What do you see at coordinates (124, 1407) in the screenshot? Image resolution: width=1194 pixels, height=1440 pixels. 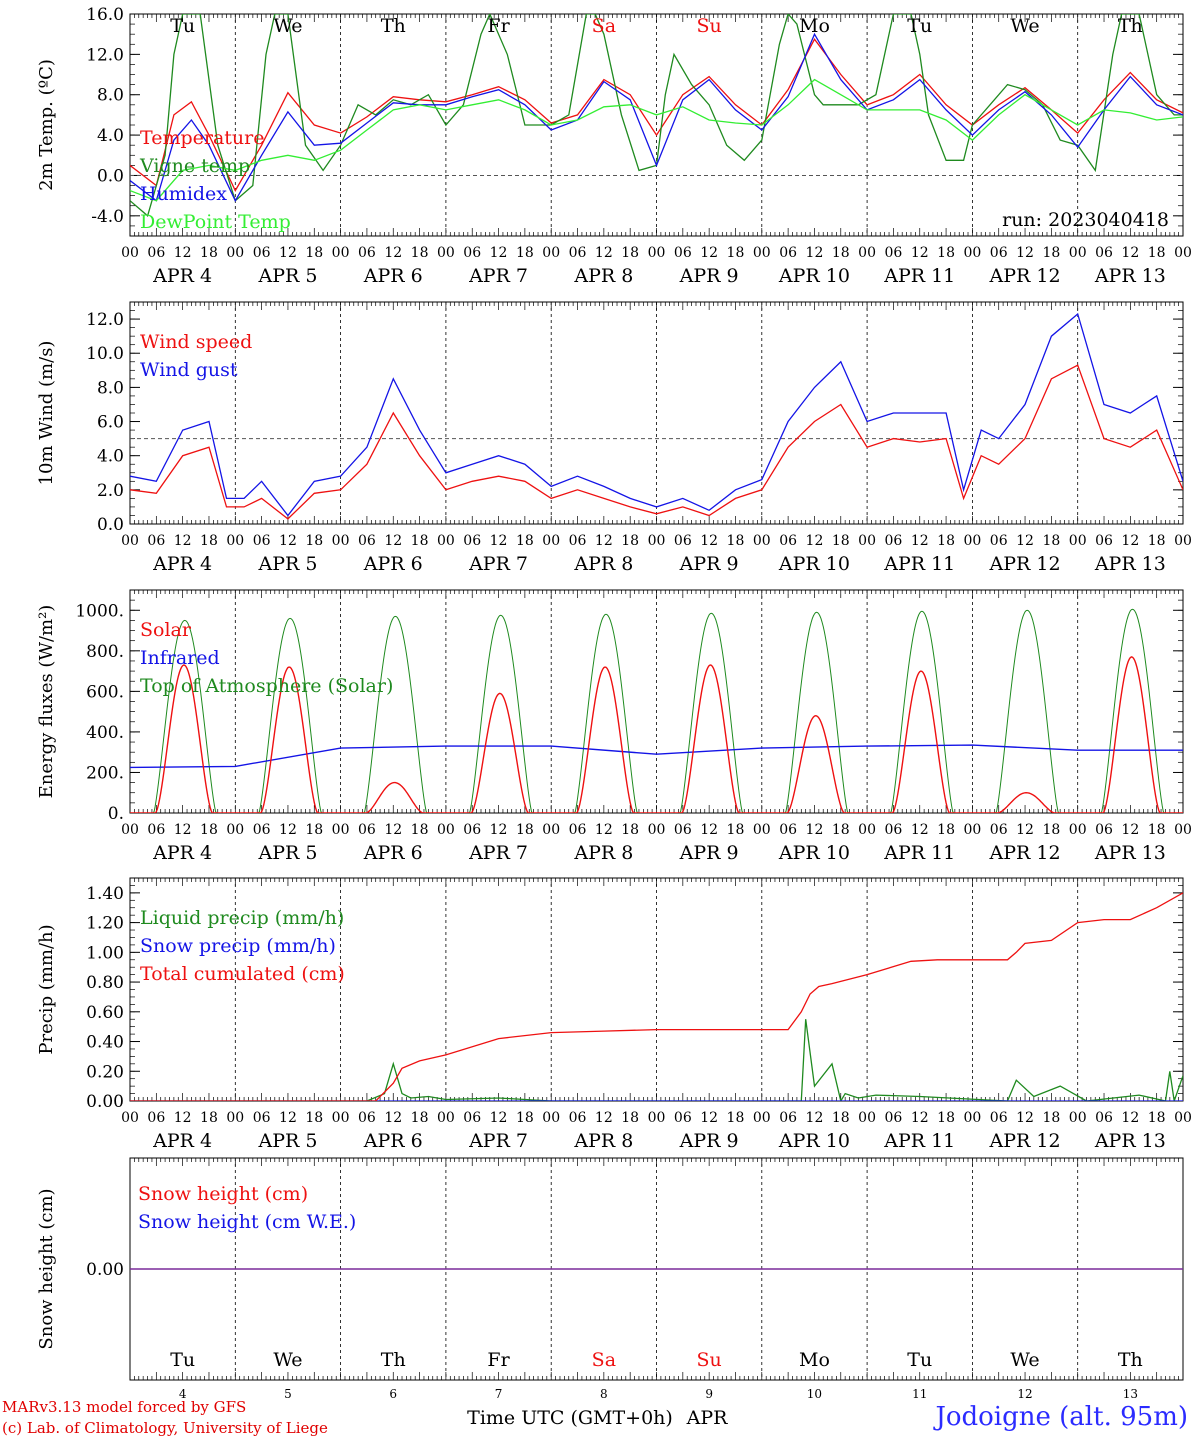 I see `model-credit: MARv3.13 model forced by GFS` at bounding box center [124, 1407].